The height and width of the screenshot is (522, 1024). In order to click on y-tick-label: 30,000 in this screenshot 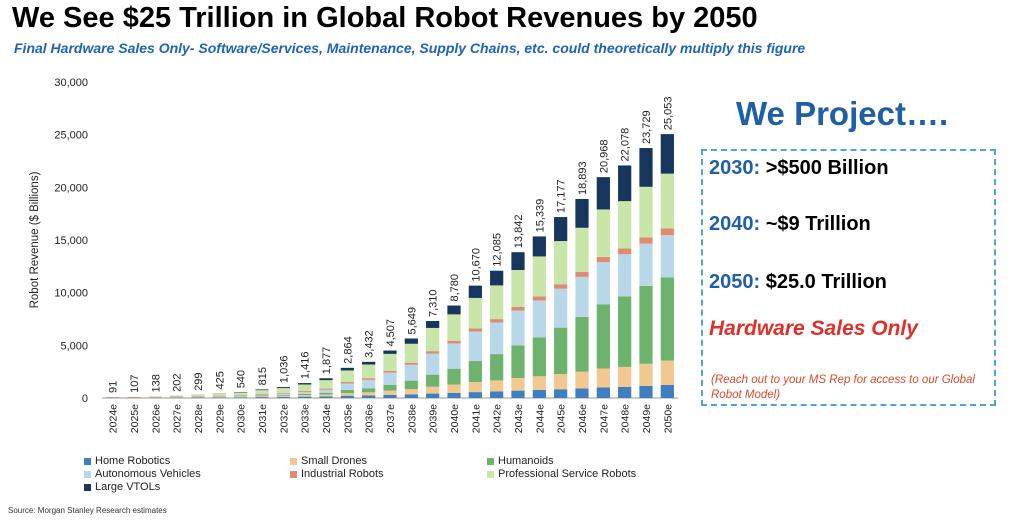, I will do `click(71, 83)`.